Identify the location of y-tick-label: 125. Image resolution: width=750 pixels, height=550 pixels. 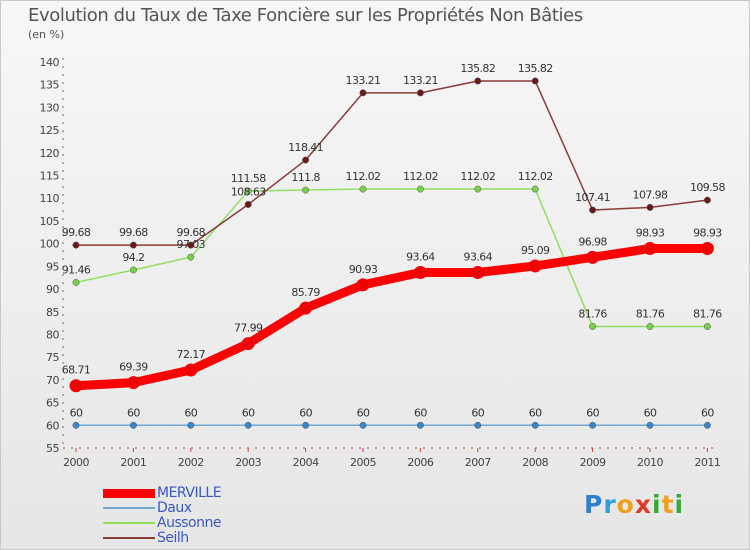
(50, 130).